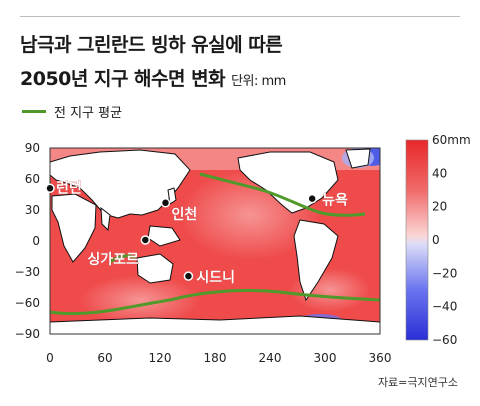  I want to click on y-tick-label: 0, so click(36, 241).